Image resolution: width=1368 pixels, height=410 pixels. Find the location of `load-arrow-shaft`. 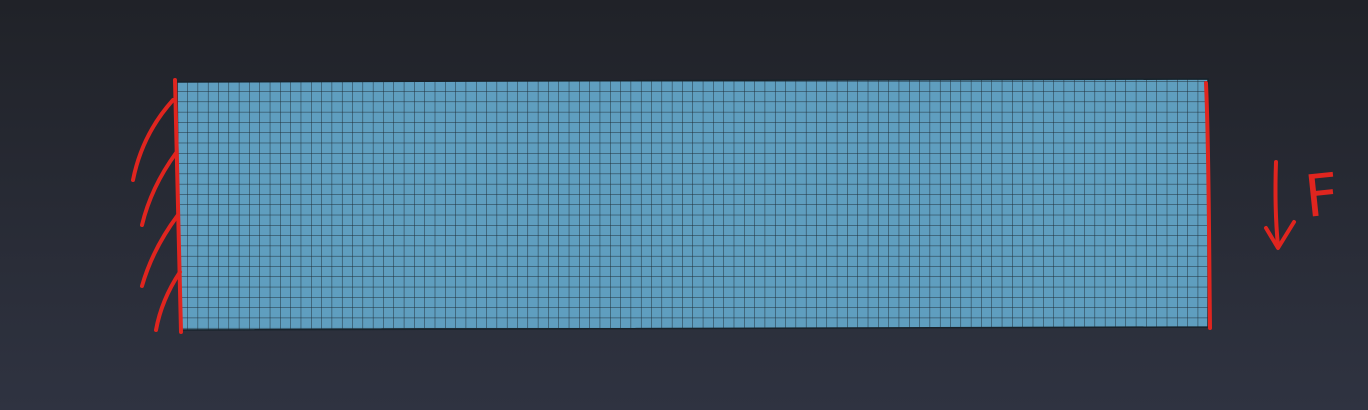

load-arrow-shaft is located at coordinates (1276, 204).